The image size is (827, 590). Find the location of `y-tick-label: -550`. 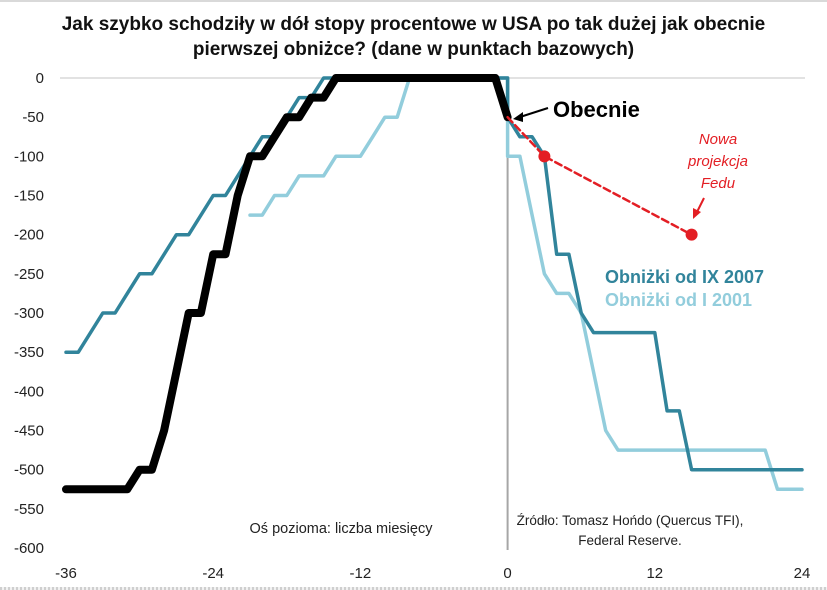

y-tick-label: -550 is located at coordinates (29, 509).